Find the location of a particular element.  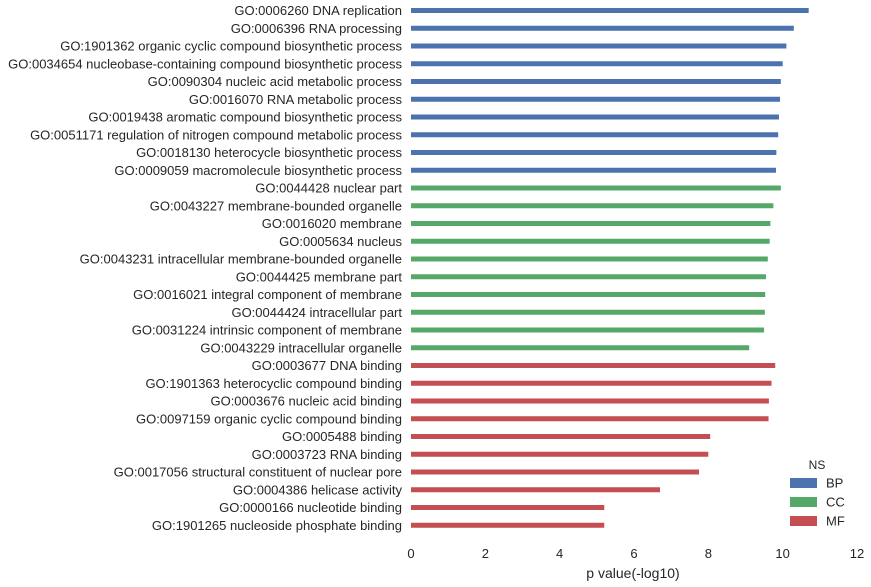

legend-label-mf: MF is located at coordinates (835, 521).